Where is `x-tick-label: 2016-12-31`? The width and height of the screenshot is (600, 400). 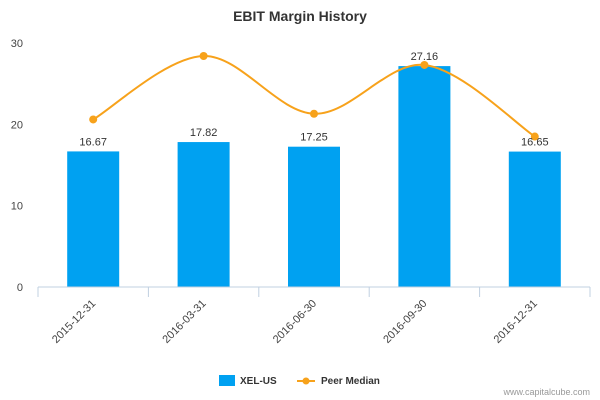
x-tick-label: 2016-12-31 is located at coordinates (516, 322).